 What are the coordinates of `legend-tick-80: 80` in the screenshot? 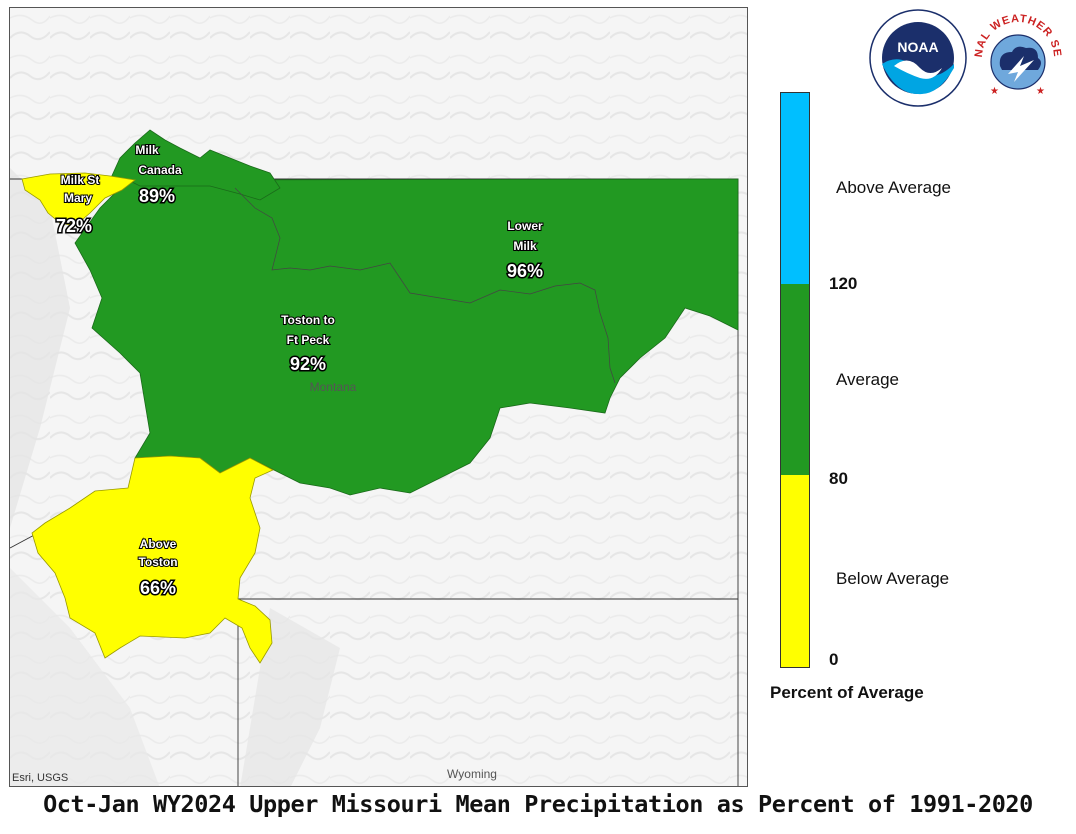 It's located at (838, 478).